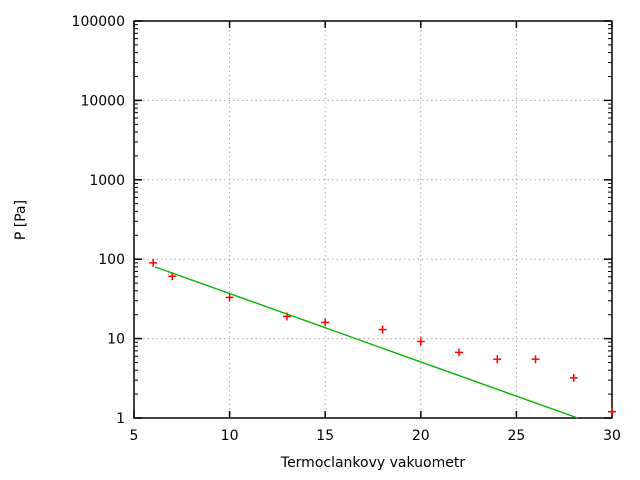 The height and width of the screenshot is (480, 640). Describe the element at coordinates (325, 436) in the screenshot. I see `x-tick-label: 15` at that location.